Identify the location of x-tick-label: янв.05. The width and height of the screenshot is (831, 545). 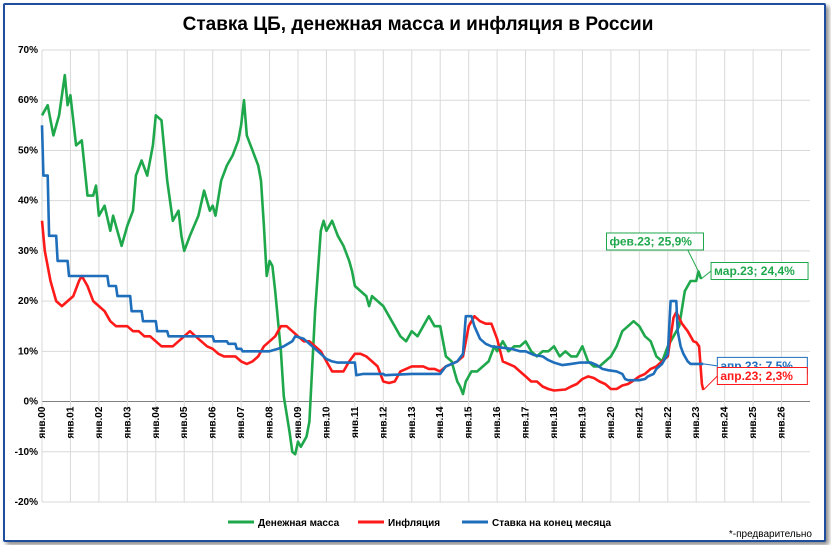
(184, 422).